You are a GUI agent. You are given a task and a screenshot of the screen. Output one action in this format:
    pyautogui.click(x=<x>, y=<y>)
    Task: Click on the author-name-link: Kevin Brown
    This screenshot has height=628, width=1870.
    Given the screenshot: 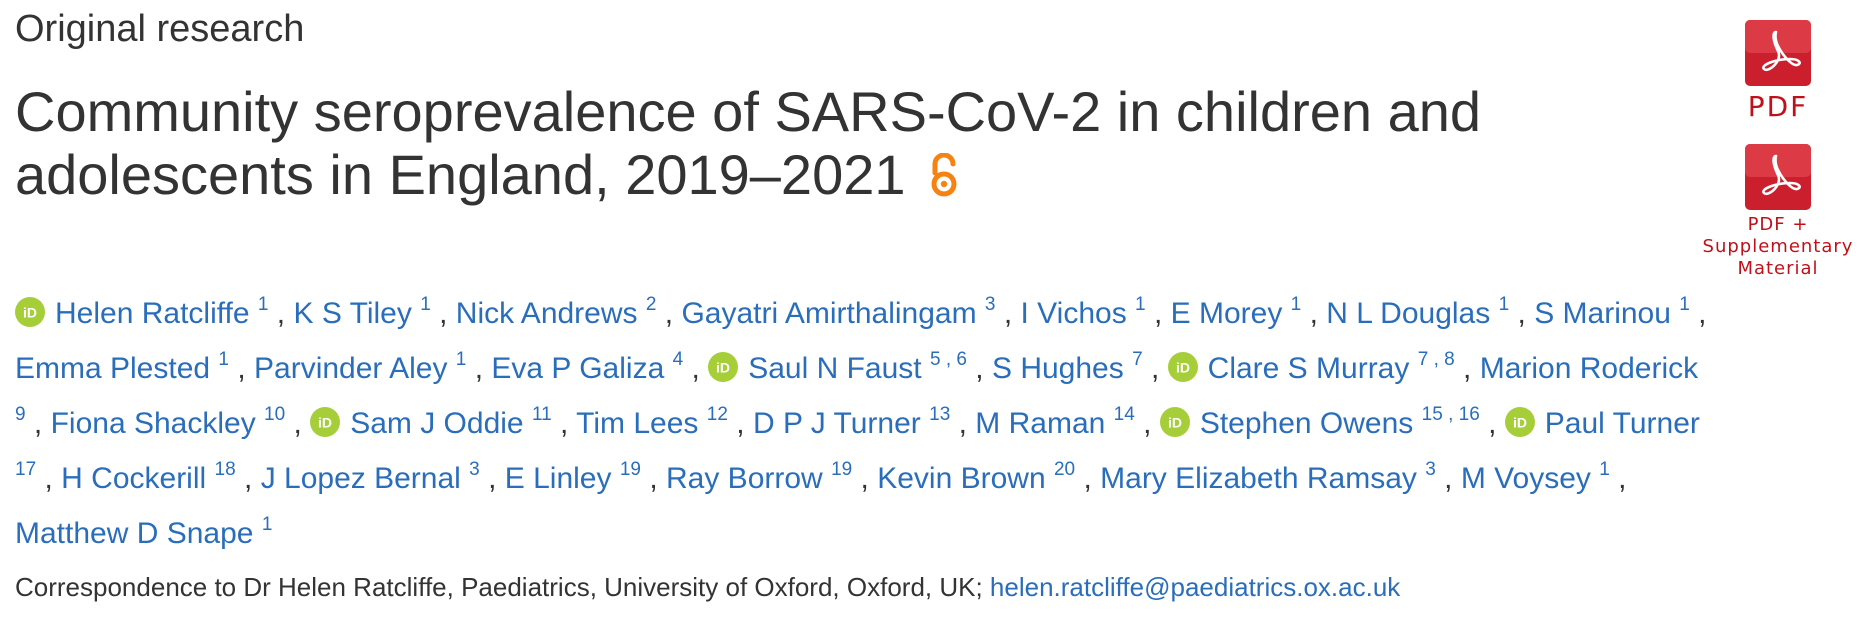 What is the action you would take?
    pyautogui.click(x=961, y=478)
    